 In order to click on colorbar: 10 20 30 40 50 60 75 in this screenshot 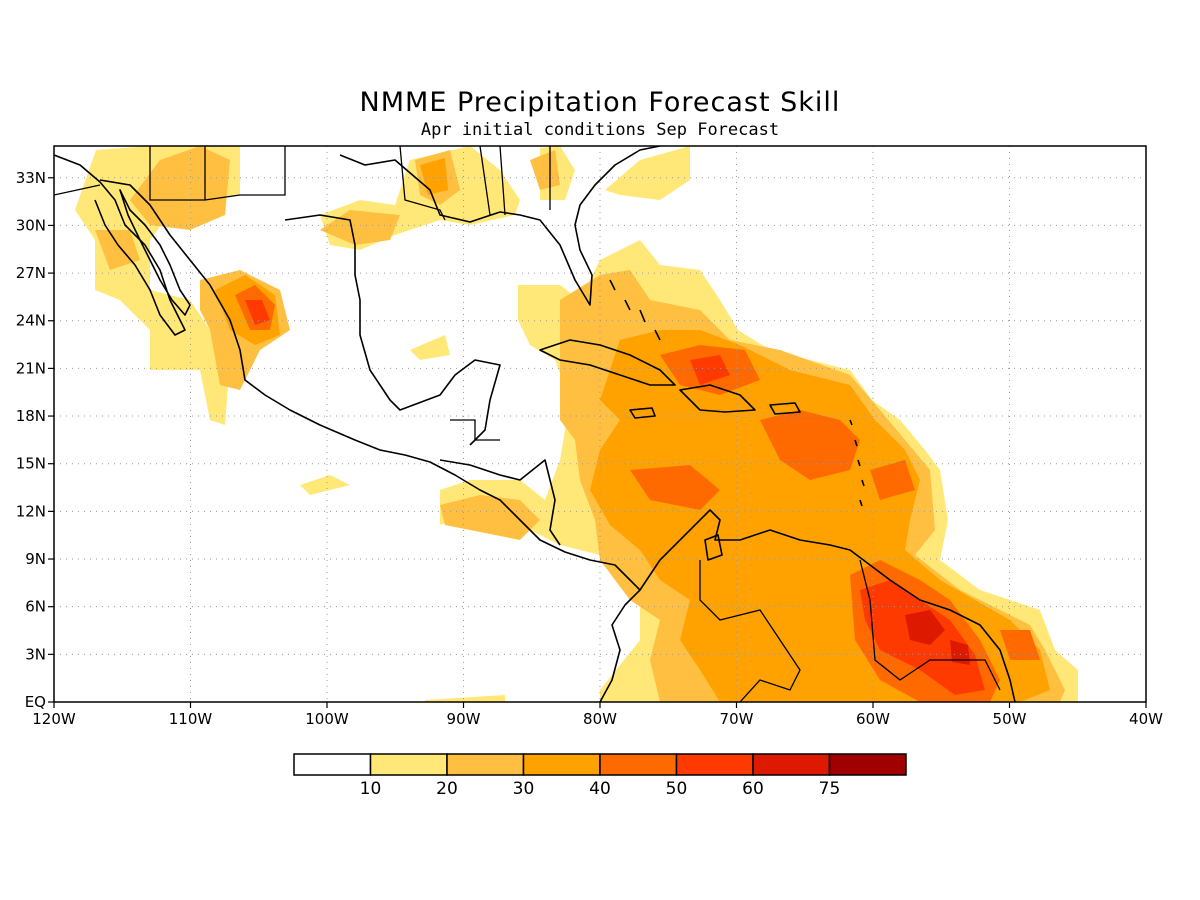, I will do `click(600, 776)`.